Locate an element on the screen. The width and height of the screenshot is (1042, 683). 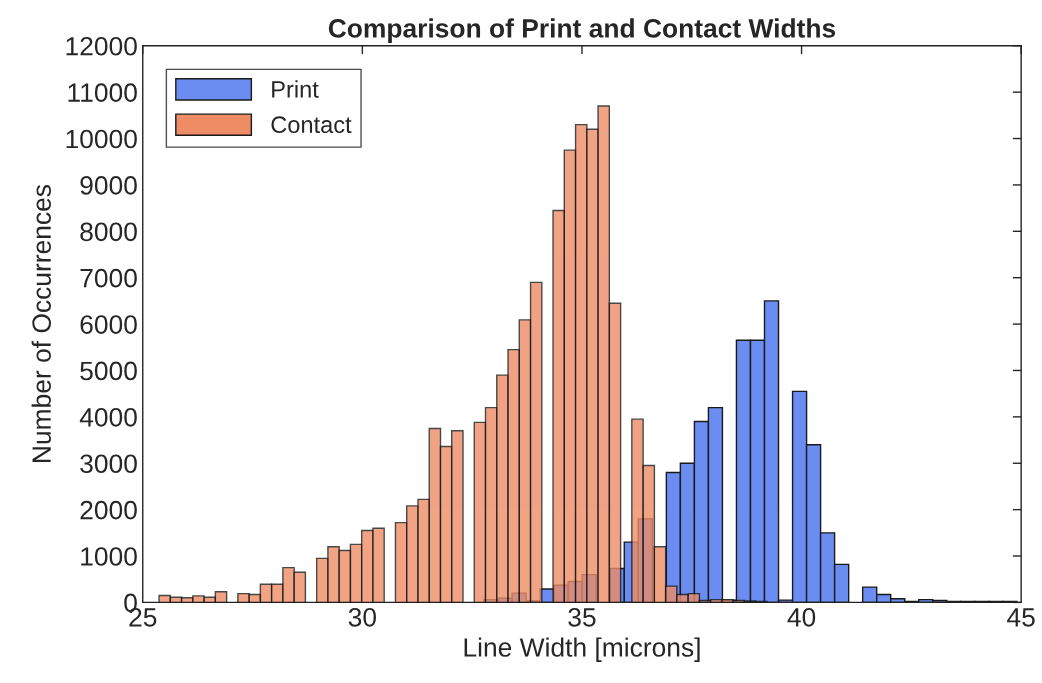
y-axis-title: Number of Occurrences is located at coordinates (41, 323).